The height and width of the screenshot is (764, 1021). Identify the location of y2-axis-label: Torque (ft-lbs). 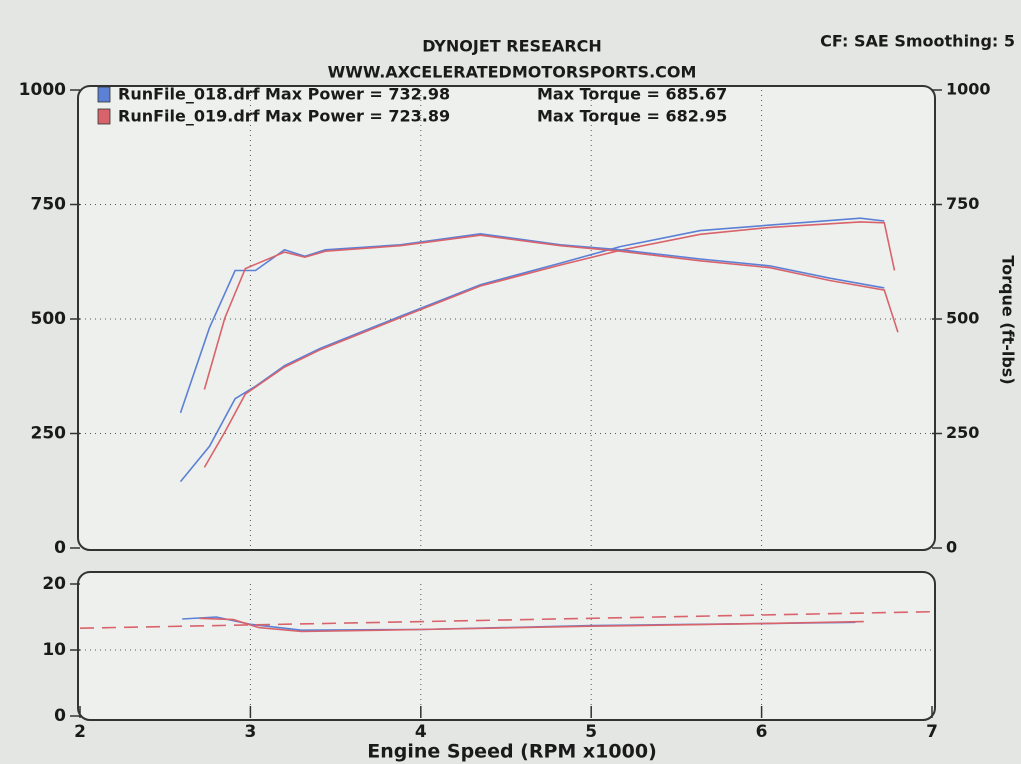
(1008, 319).